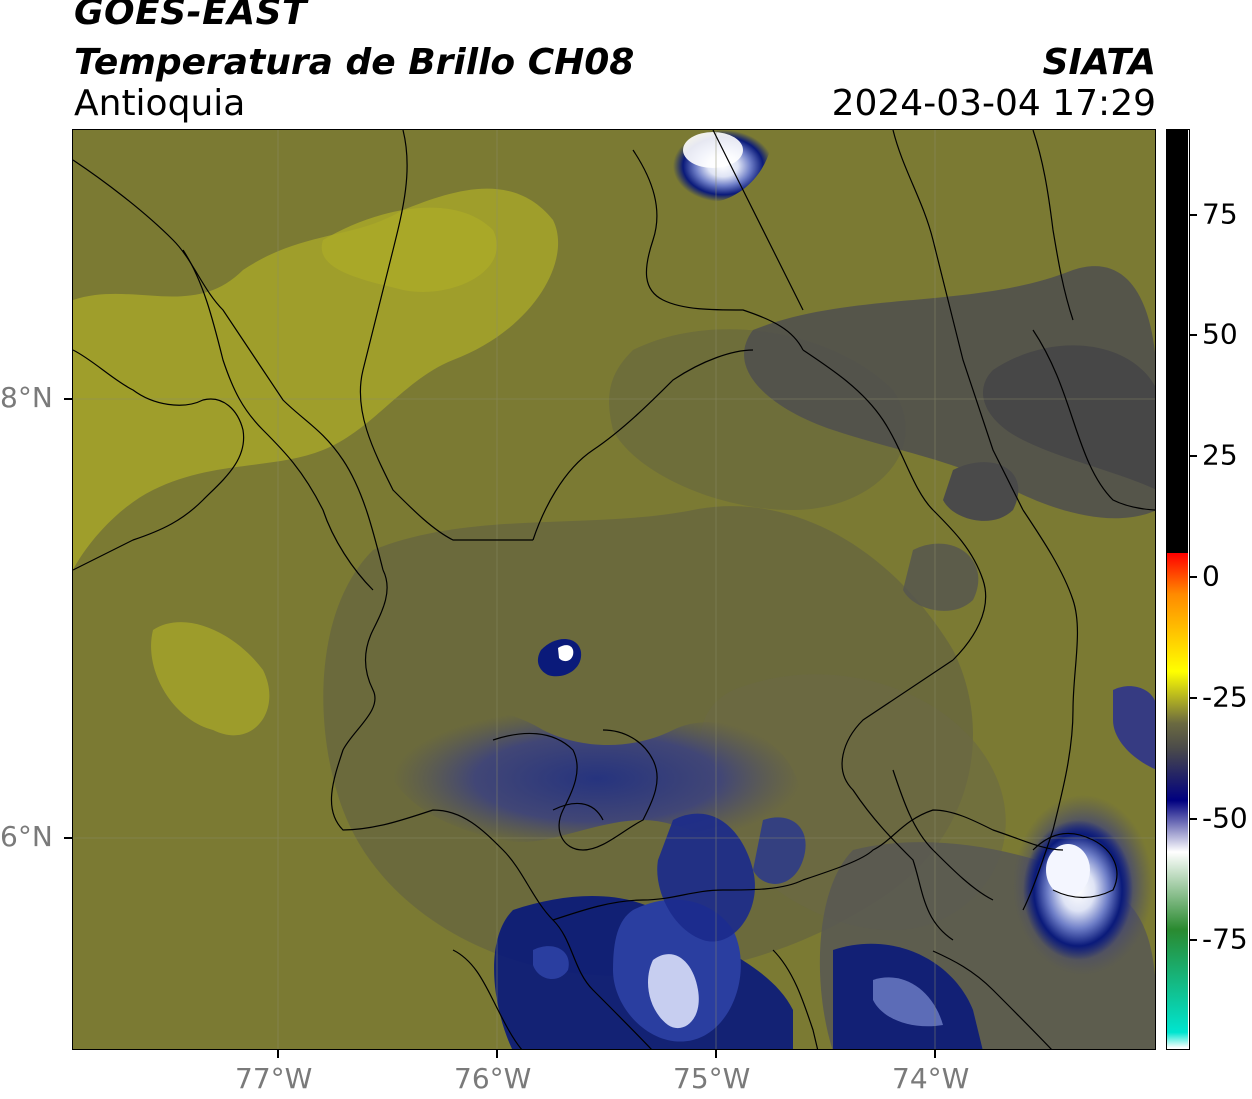 The width and height of the screenshot is (1252, 1099). What do you see at coordinates (1225, 818) in the screenshot?
I see `colorbar-label: -50` at bounding box center [1225, 818].